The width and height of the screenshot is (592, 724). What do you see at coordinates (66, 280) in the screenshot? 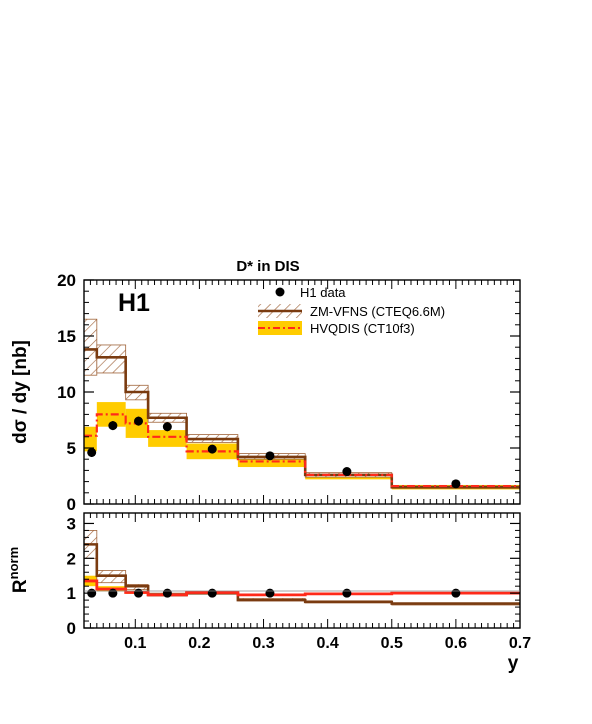
I see `y-tick-label: 20` at bounding box center [66, 280].